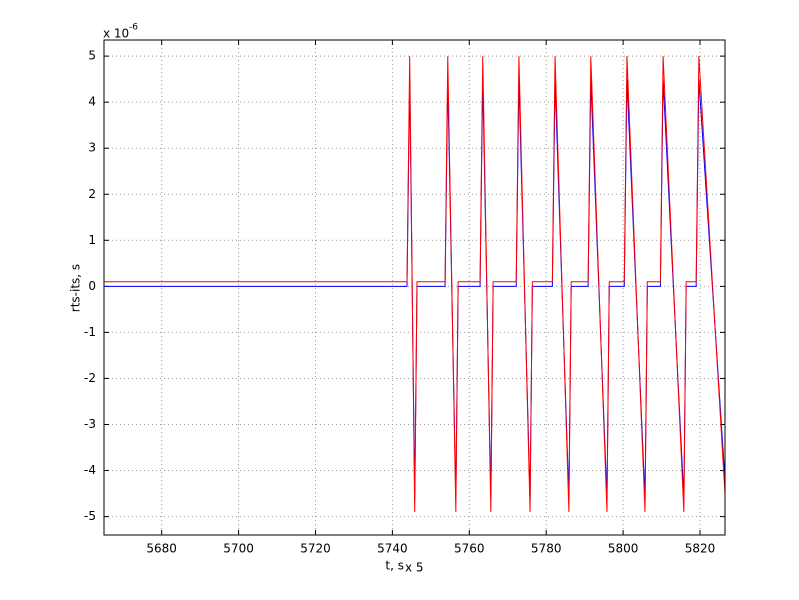 Image resolution: width=799 pixels, height=600 pixels. Describe the element at coordinates (90, 332) in the screenshot. I see `y-tick-label: -1` at that location.